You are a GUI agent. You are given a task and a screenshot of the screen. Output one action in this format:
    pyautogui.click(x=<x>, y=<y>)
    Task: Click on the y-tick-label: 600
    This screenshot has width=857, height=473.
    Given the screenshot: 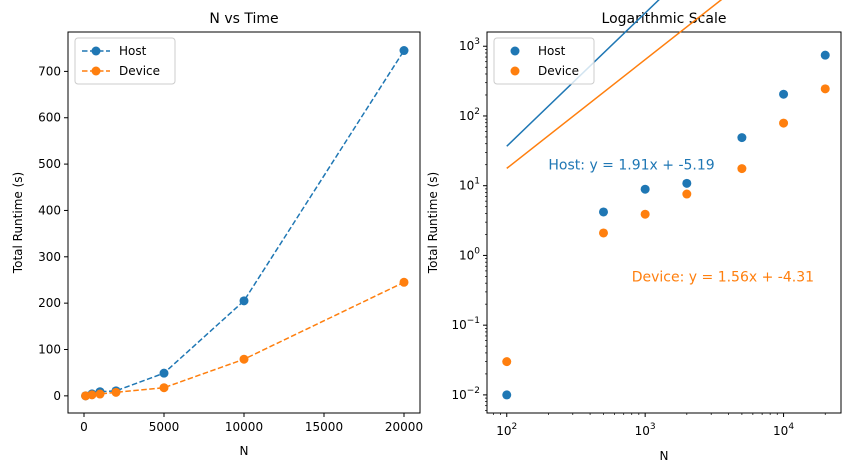 What is the action you would take?
    pyautogui.click(x=49, y=118)
    